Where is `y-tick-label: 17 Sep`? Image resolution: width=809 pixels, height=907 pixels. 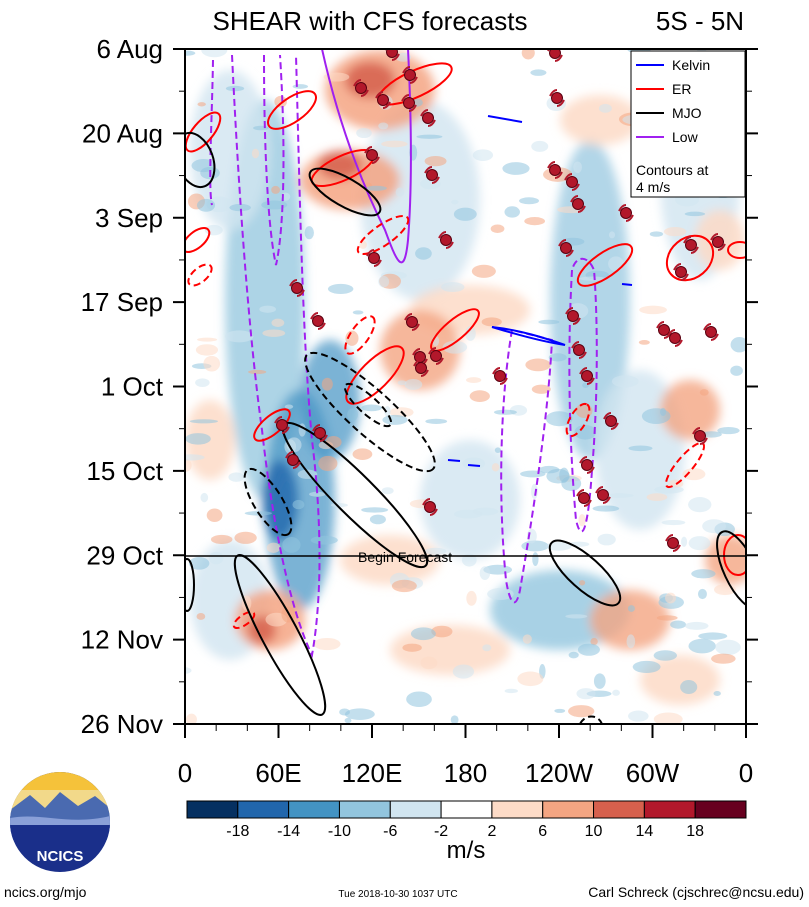
y-tick-label: 17 Sep is located at coordinates (122, 302).